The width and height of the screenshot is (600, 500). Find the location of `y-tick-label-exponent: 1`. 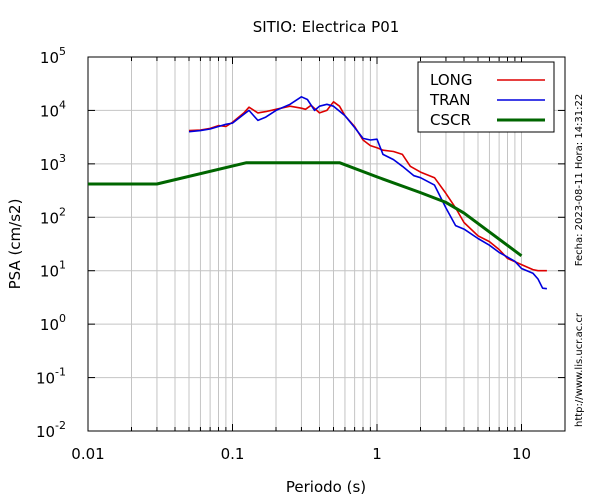

y-tick-label-exponent: 1 is located at coordinates (62, 265).